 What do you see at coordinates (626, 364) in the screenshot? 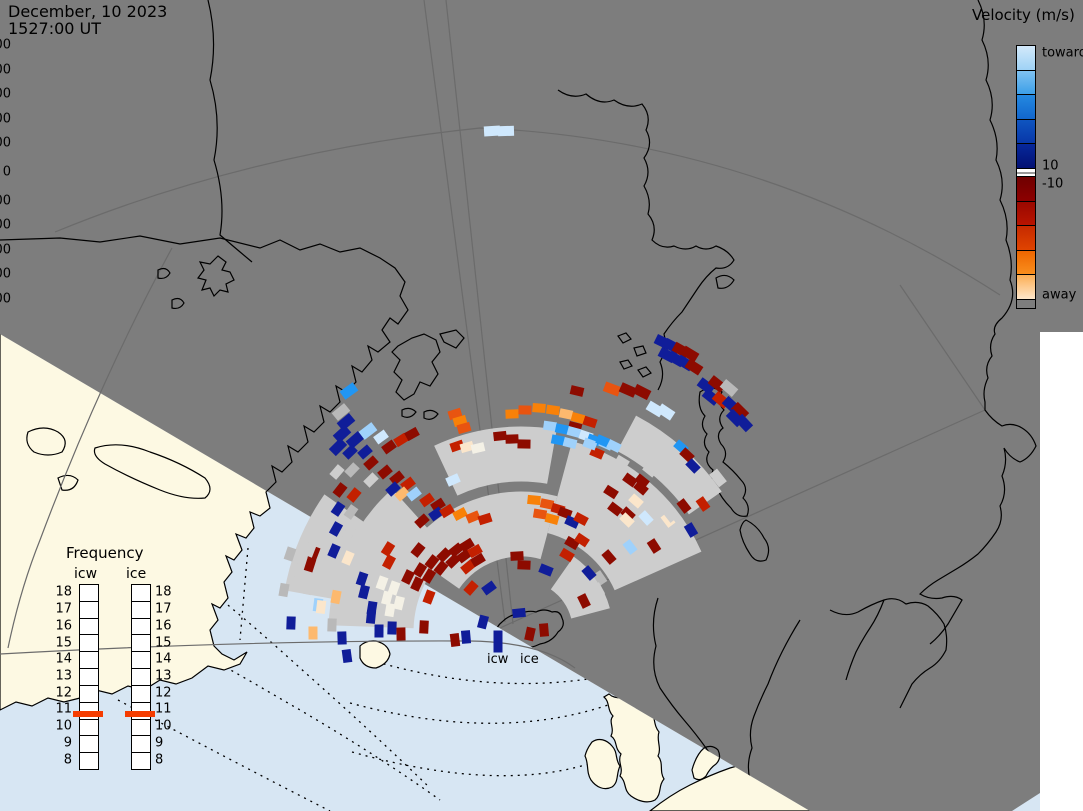
I see `coast-fjl3` at bounding box center [626, 364].